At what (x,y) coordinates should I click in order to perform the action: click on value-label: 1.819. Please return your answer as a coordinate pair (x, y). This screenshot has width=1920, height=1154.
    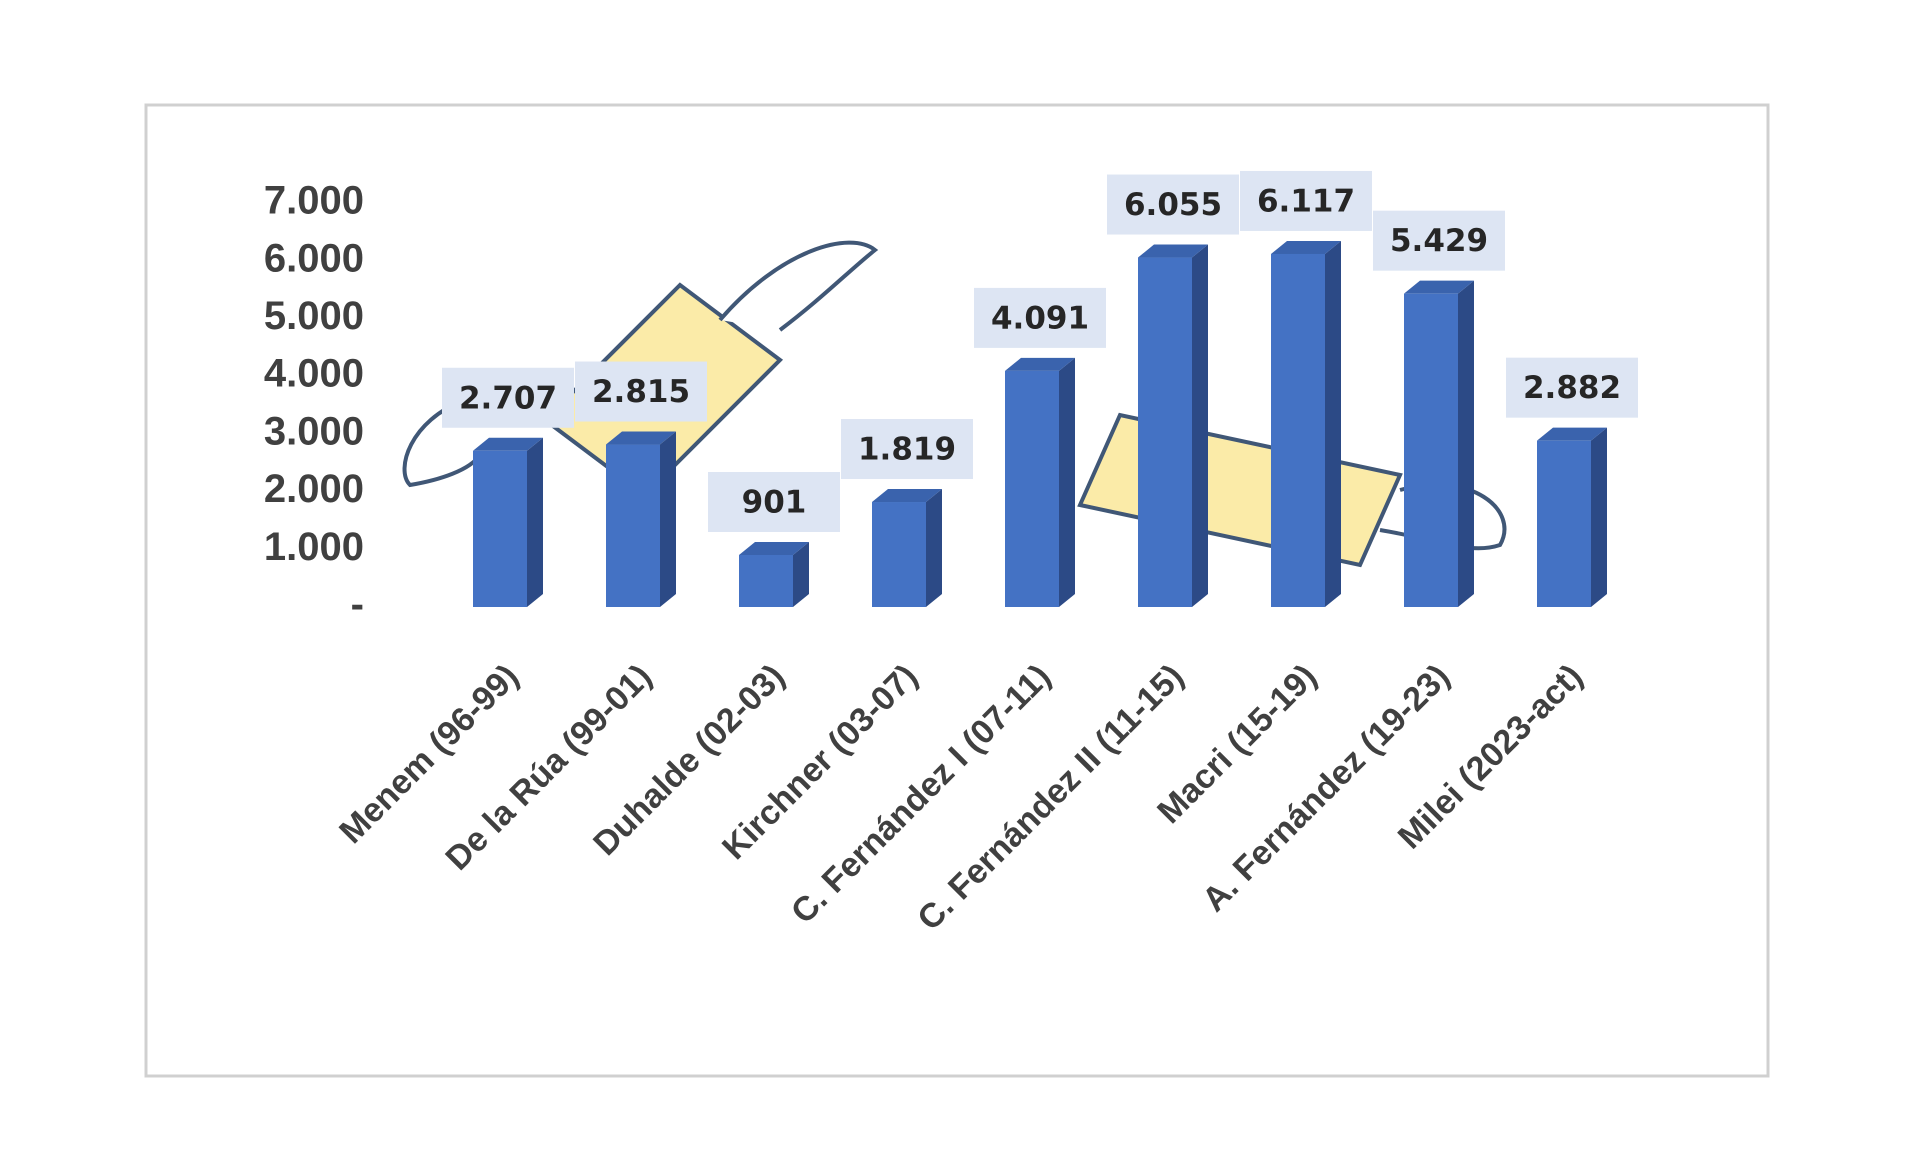
    Looking at the image, I should click on (907, 450).